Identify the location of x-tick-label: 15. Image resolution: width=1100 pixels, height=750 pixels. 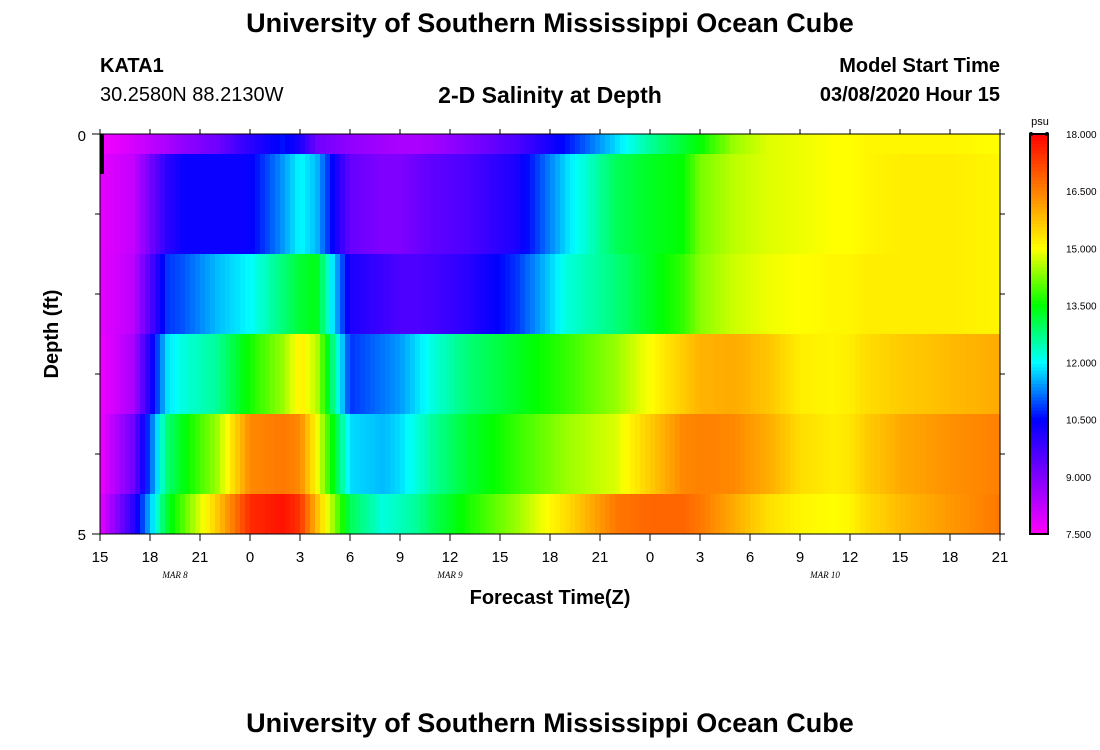
(900, 557).